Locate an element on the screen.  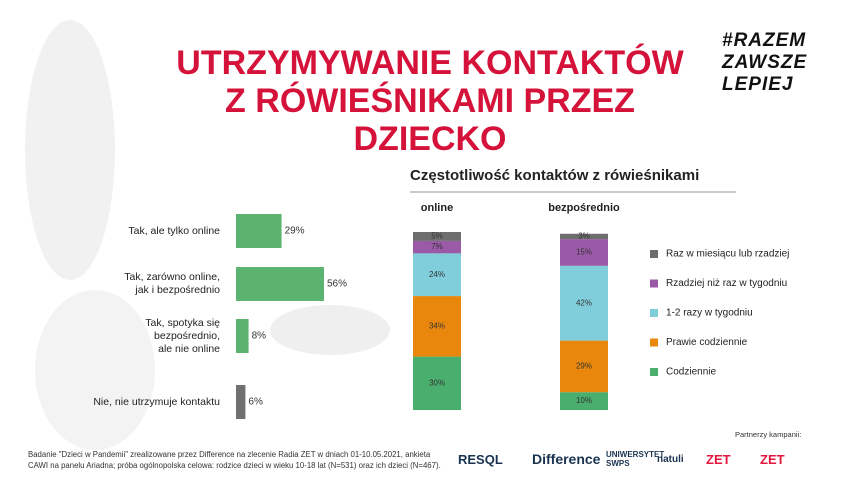
category-label: Nie, nie utrzymuje kontaktu is located at coordinates (156, 401).